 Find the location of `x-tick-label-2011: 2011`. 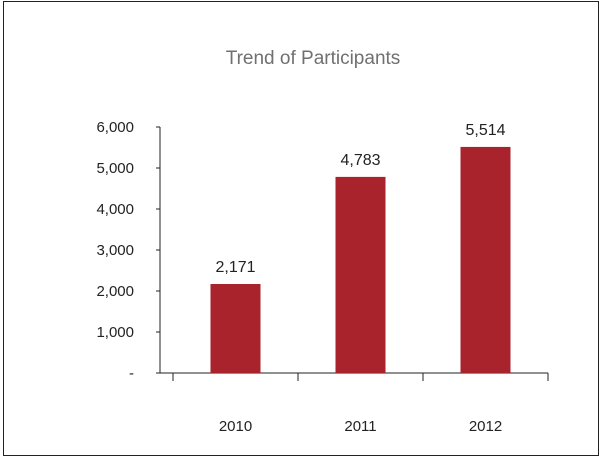

x-tick-label-2011: 2011 is located at coordinates (360, 426).